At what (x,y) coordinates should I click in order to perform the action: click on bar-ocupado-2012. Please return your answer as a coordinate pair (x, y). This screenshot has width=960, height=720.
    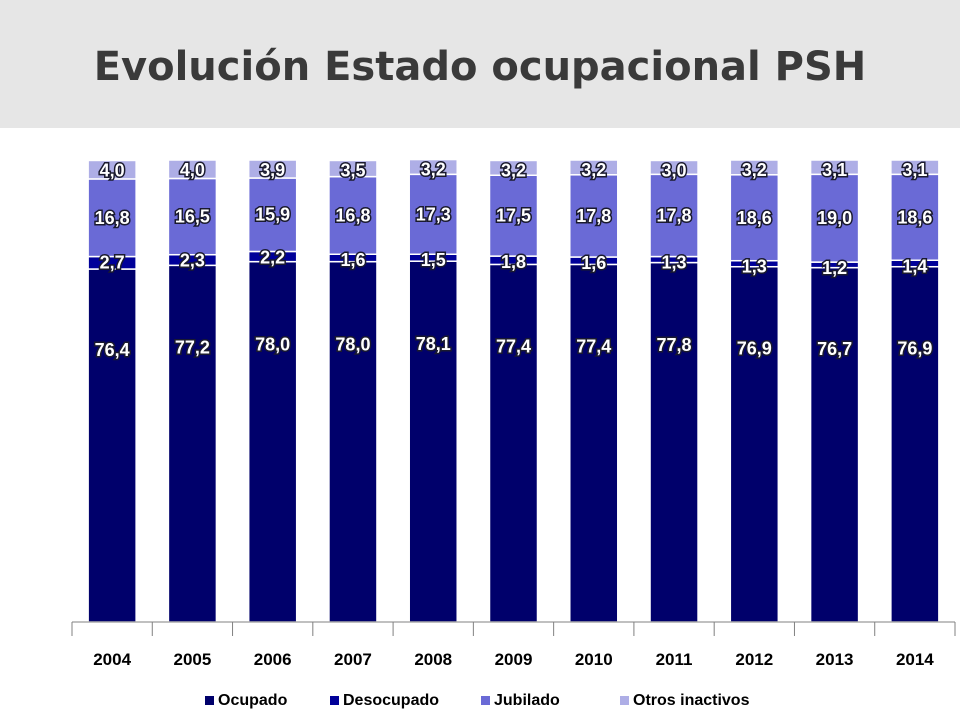
    Looking at the image, I should click on (754, 444).